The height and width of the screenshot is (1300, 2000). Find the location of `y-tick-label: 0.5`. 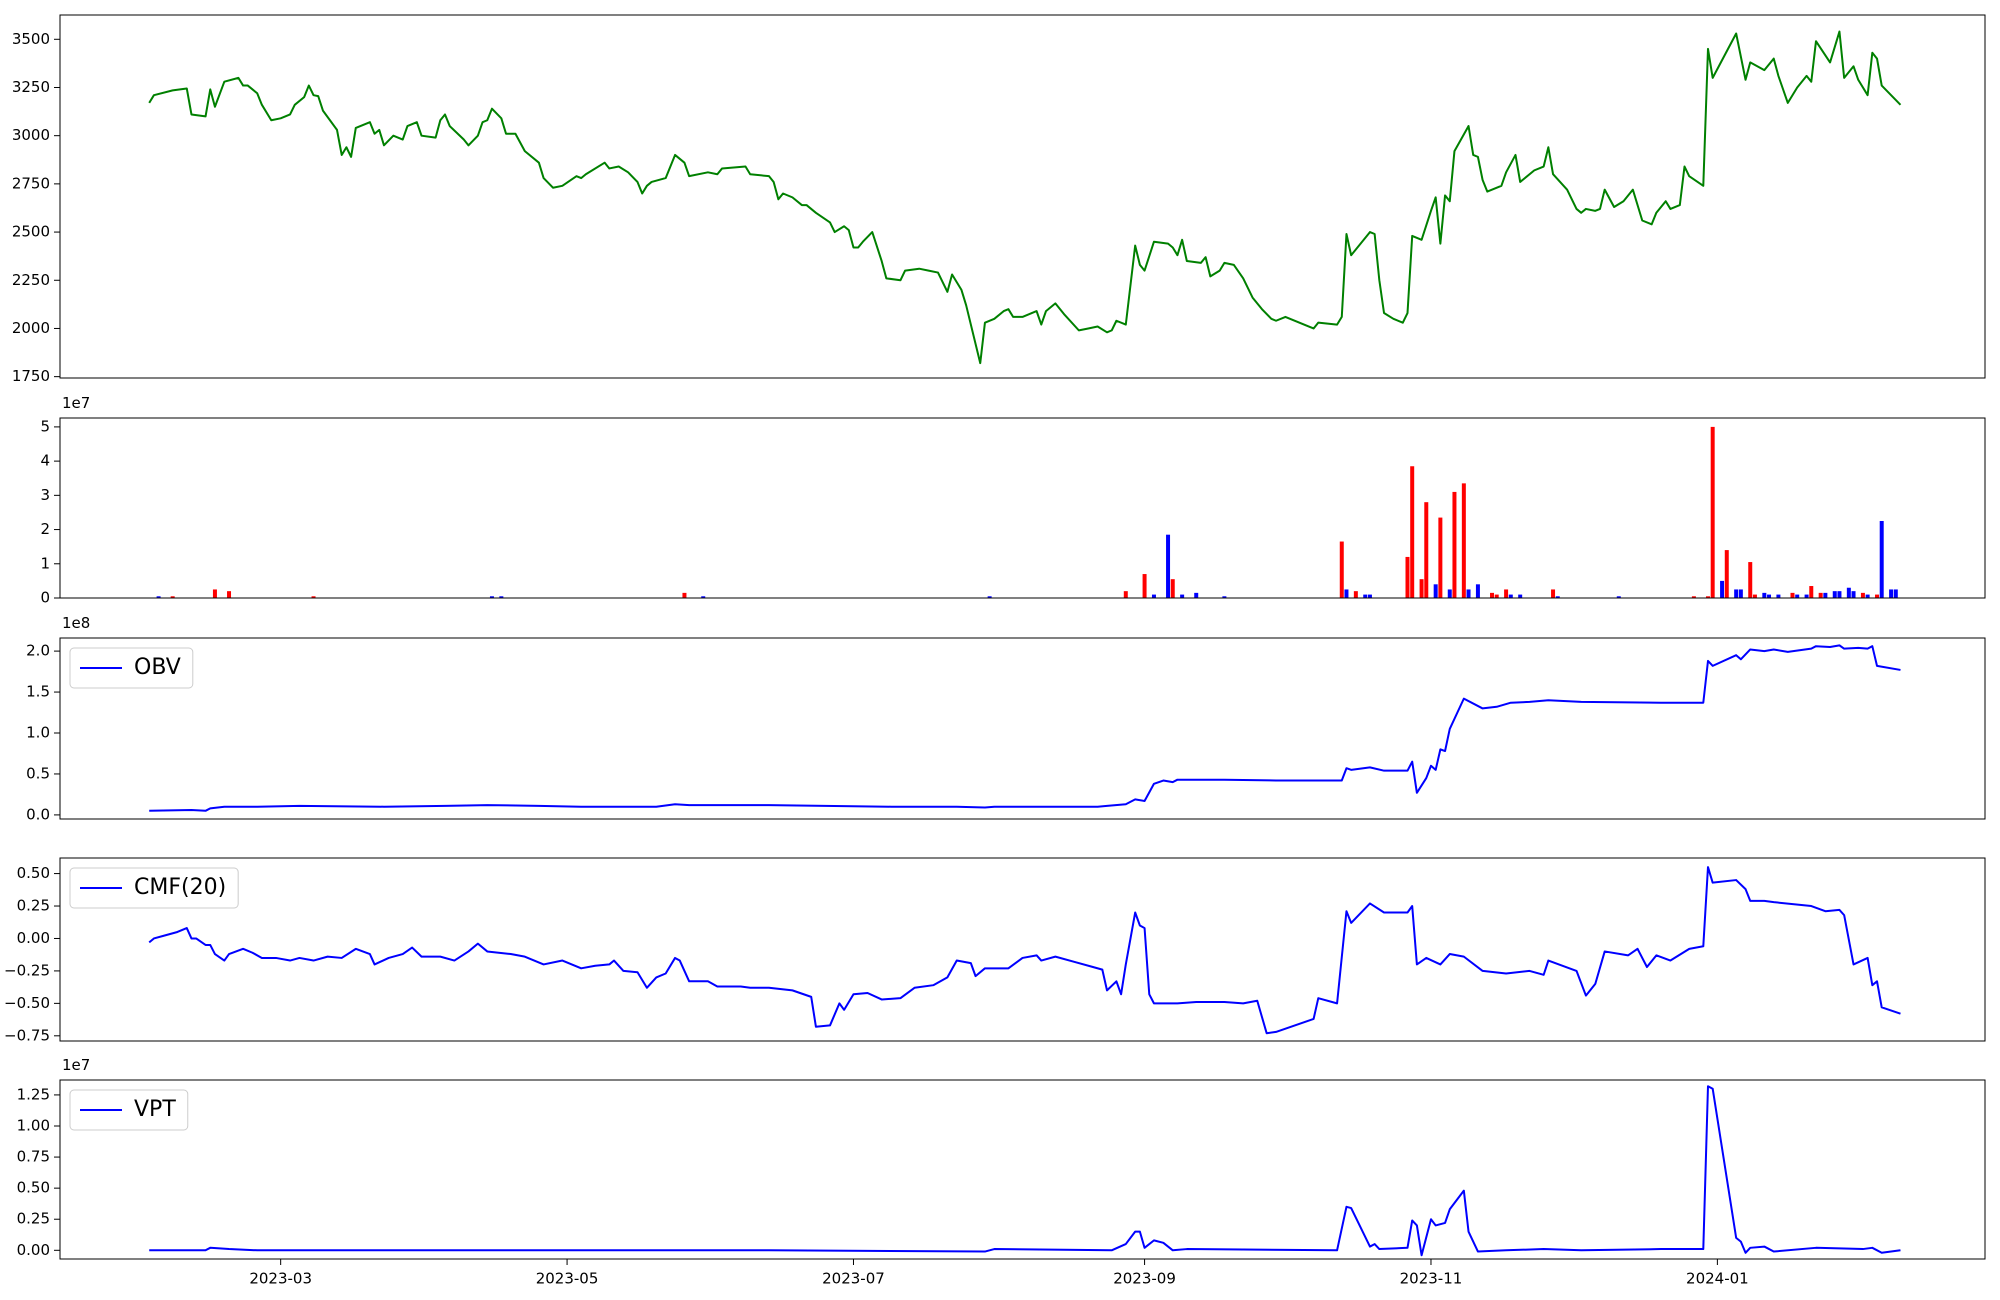

y-tick-label: 0.5 is located at coordinates (38, 773).